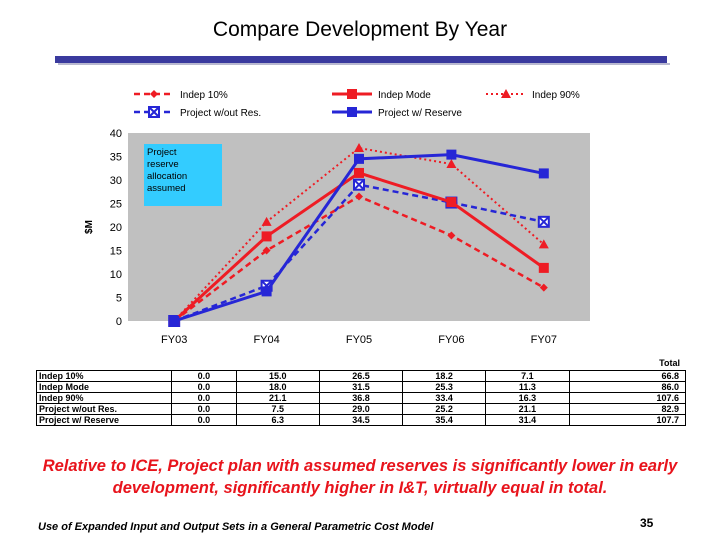 The width and height of the screenshot is (720, 540). I want to click on table-cell: 26.5, so click(361, 376).